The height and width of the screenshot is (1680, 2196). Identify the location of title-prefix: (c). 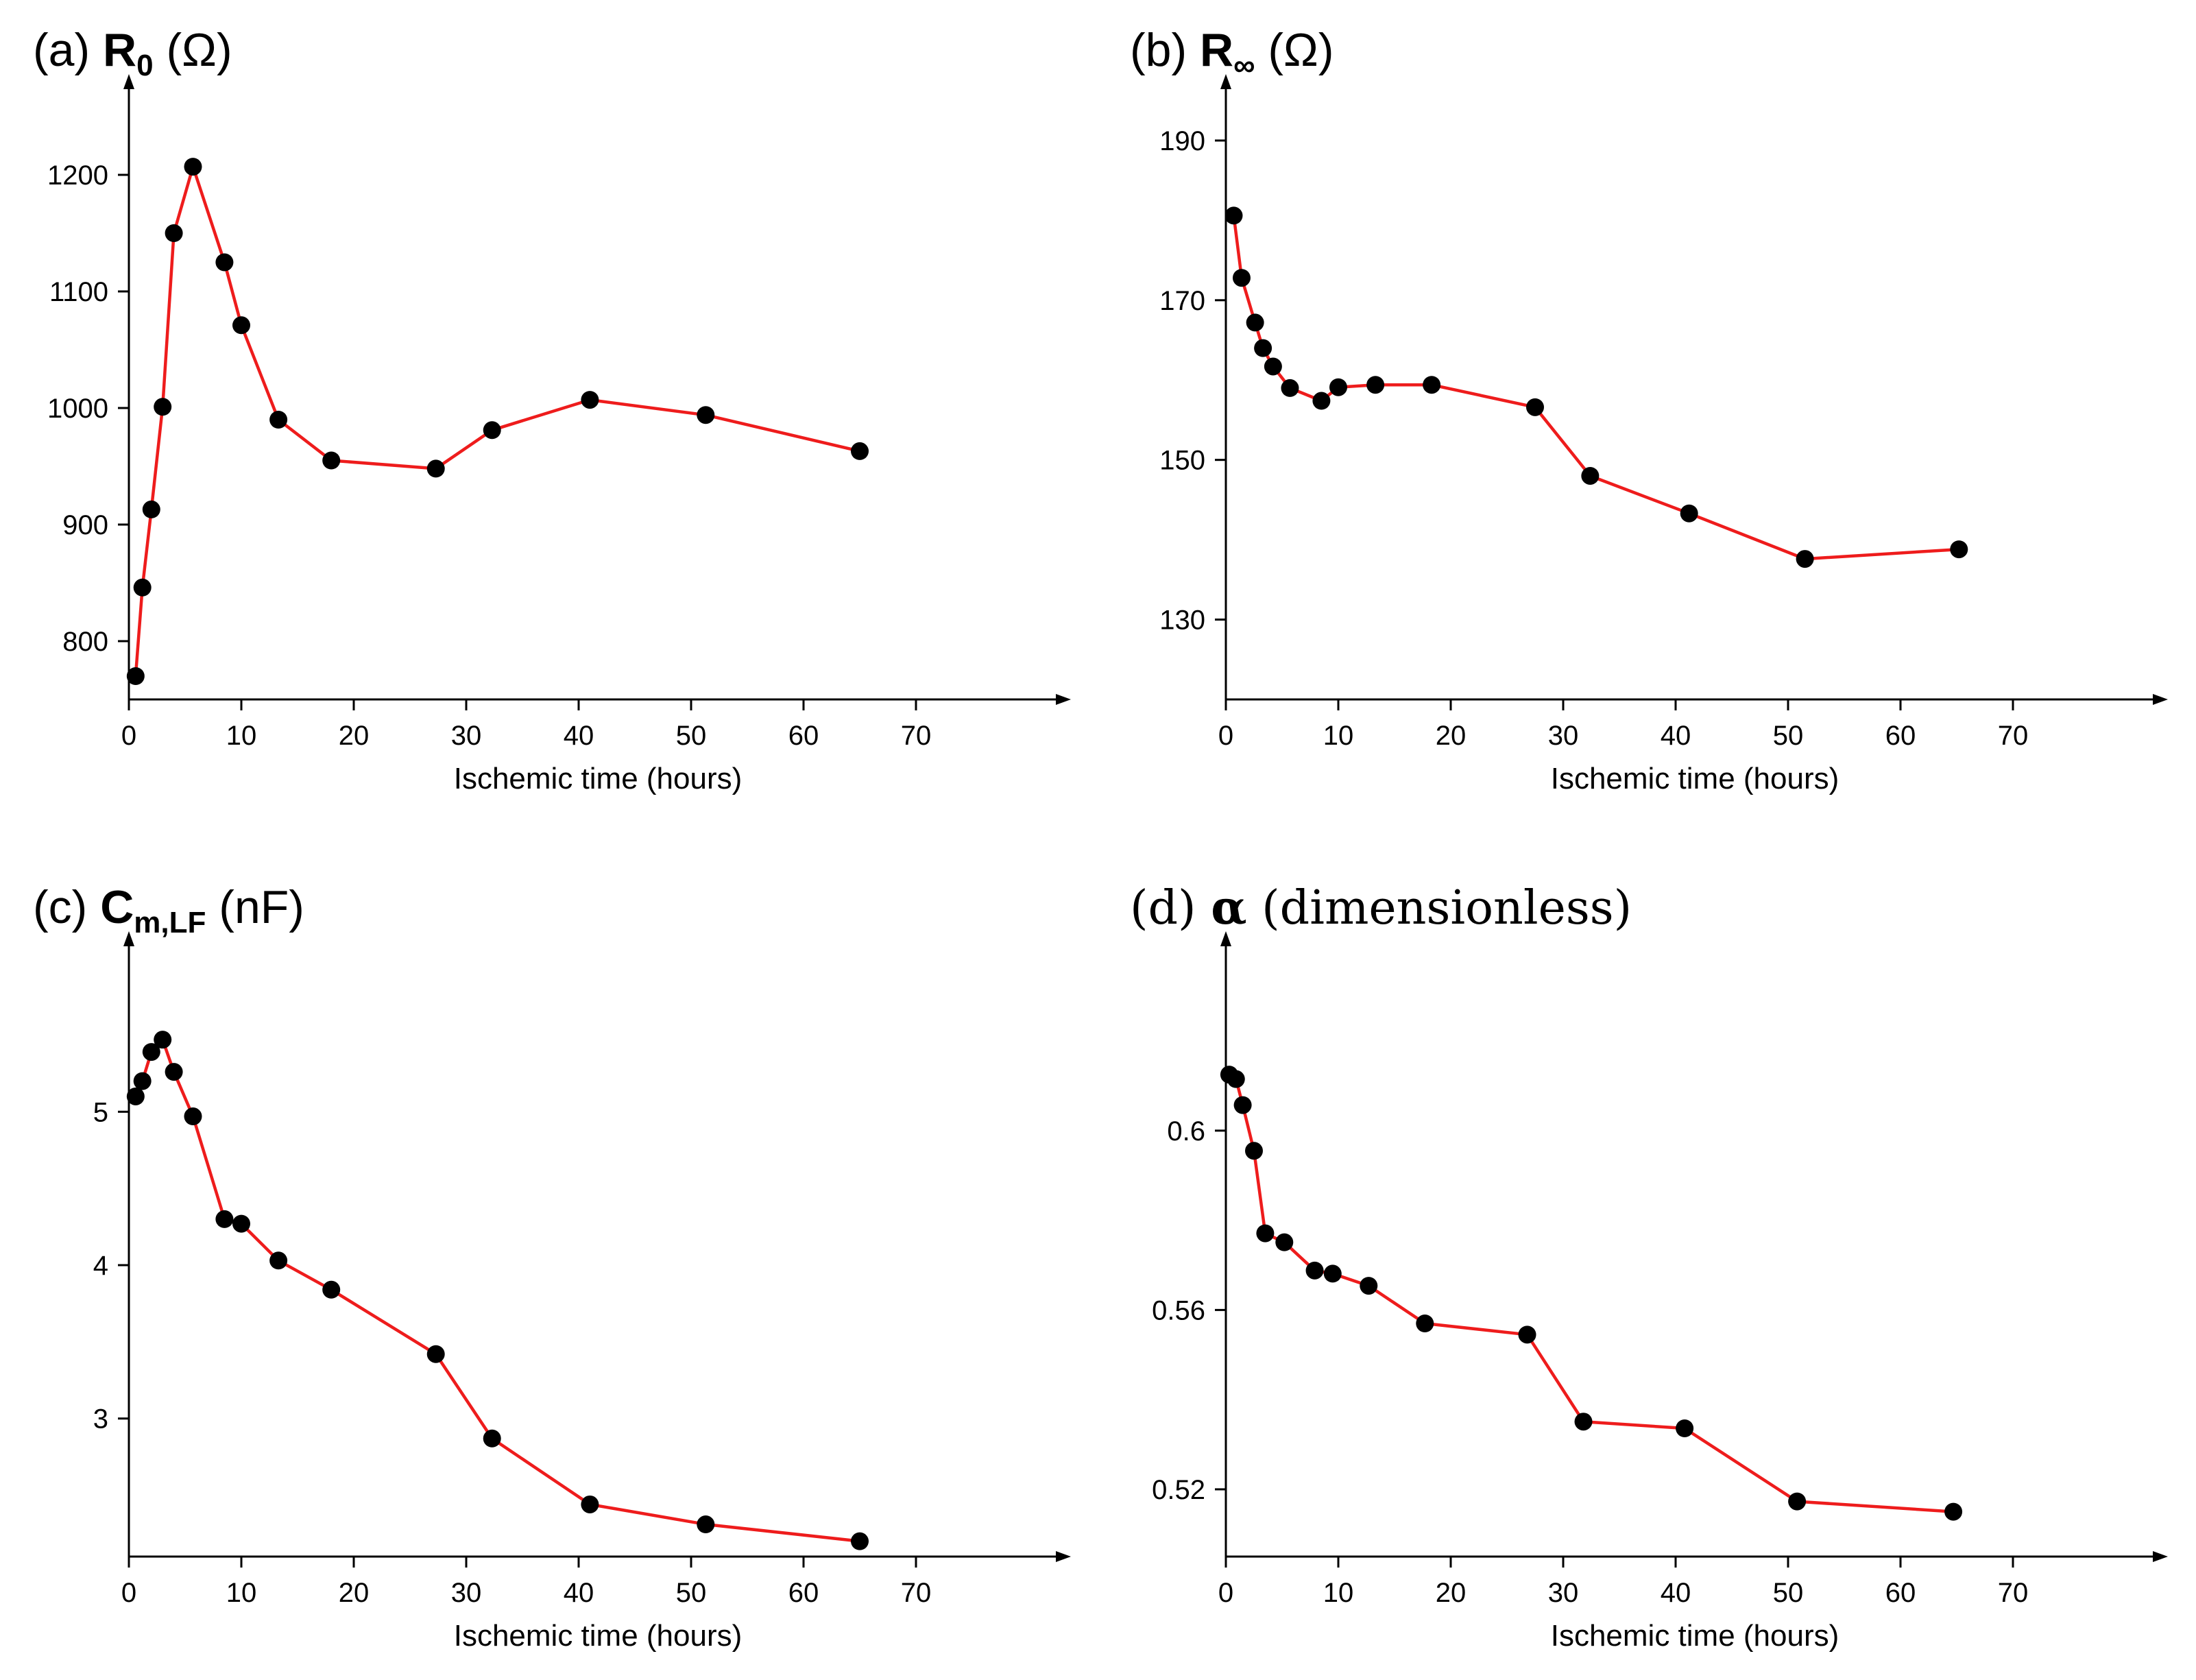
(67, 907).